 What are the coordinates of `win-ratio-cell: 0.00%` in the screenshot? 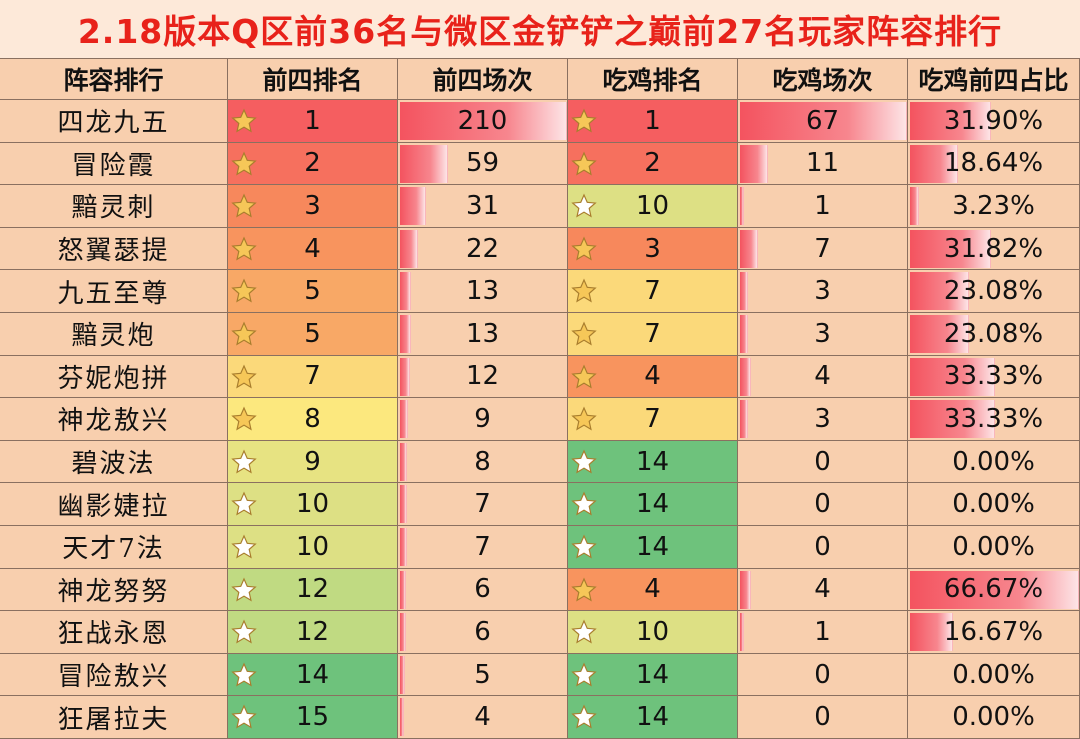 It's located at (994, 717).